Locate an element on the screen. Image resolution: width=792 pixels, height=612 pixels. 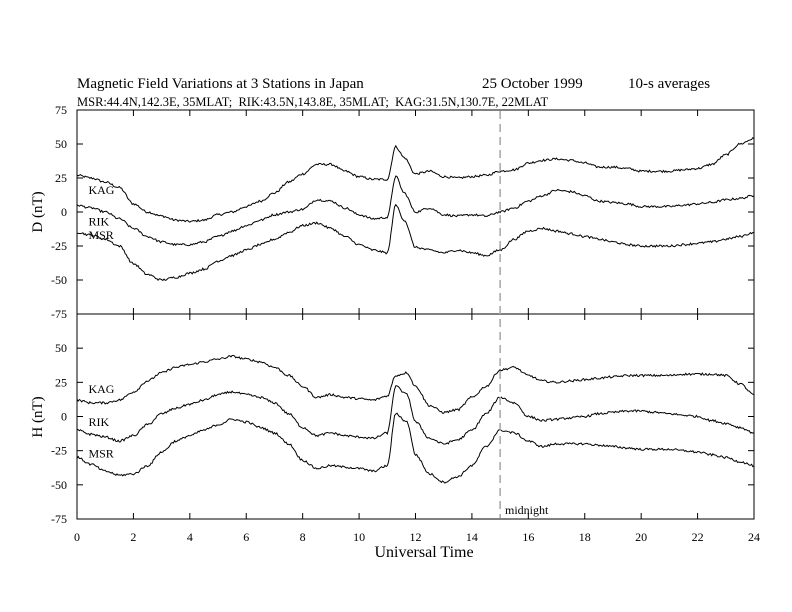
series-label-d-kag: KAG is located at coordinates (101, 190).